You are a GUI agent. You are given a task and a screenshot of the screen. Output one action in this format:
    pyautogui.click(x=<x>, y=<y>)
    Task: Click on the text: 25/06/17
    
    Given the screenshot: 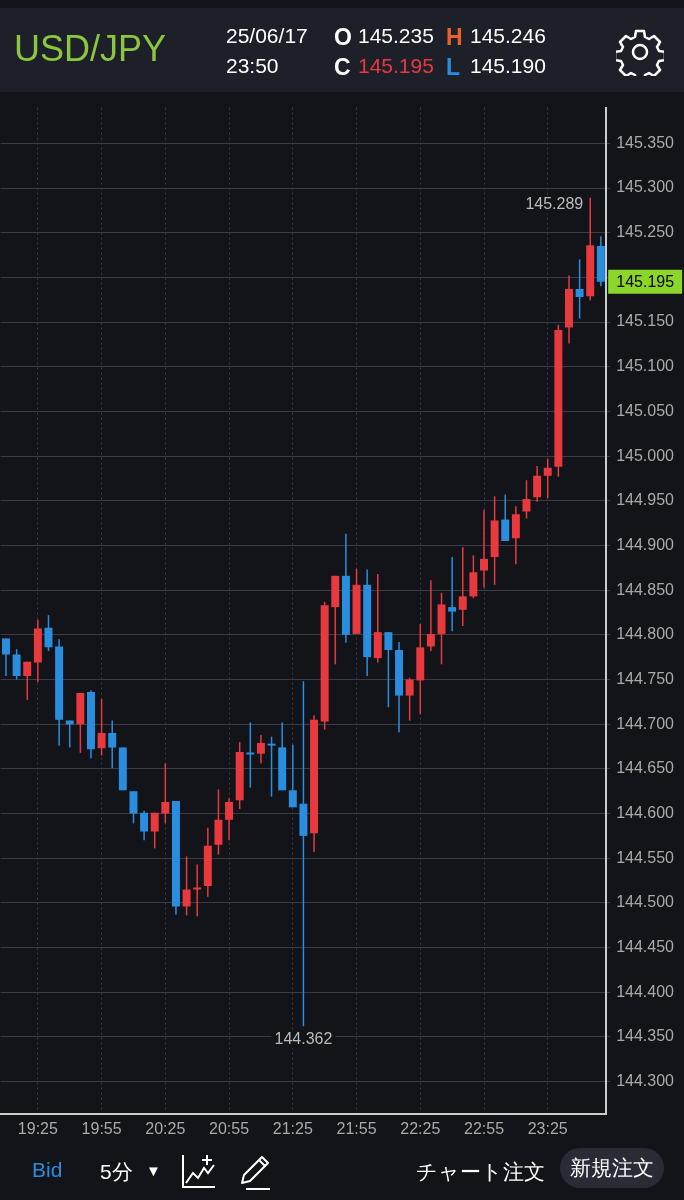 What is the action you would take?
    pyautogui.click(x=267, y=36)
    